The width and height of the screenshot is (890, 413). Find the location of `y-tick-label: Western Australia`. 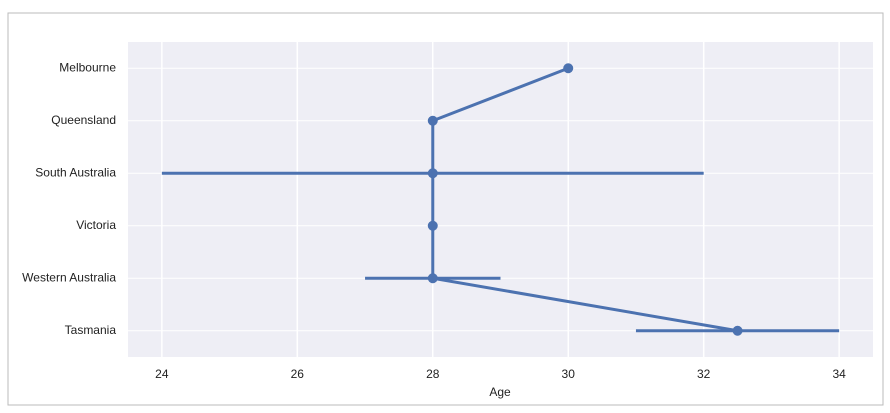

y-tick-label: Western Australia is located at coordinates (69, 277).